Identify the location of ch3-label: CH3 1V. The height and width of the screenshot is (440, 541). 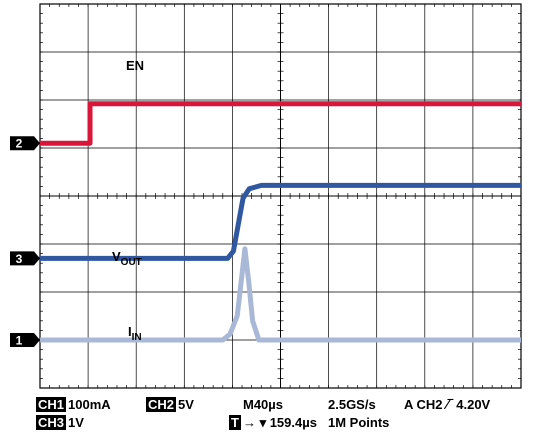
(60, 422).